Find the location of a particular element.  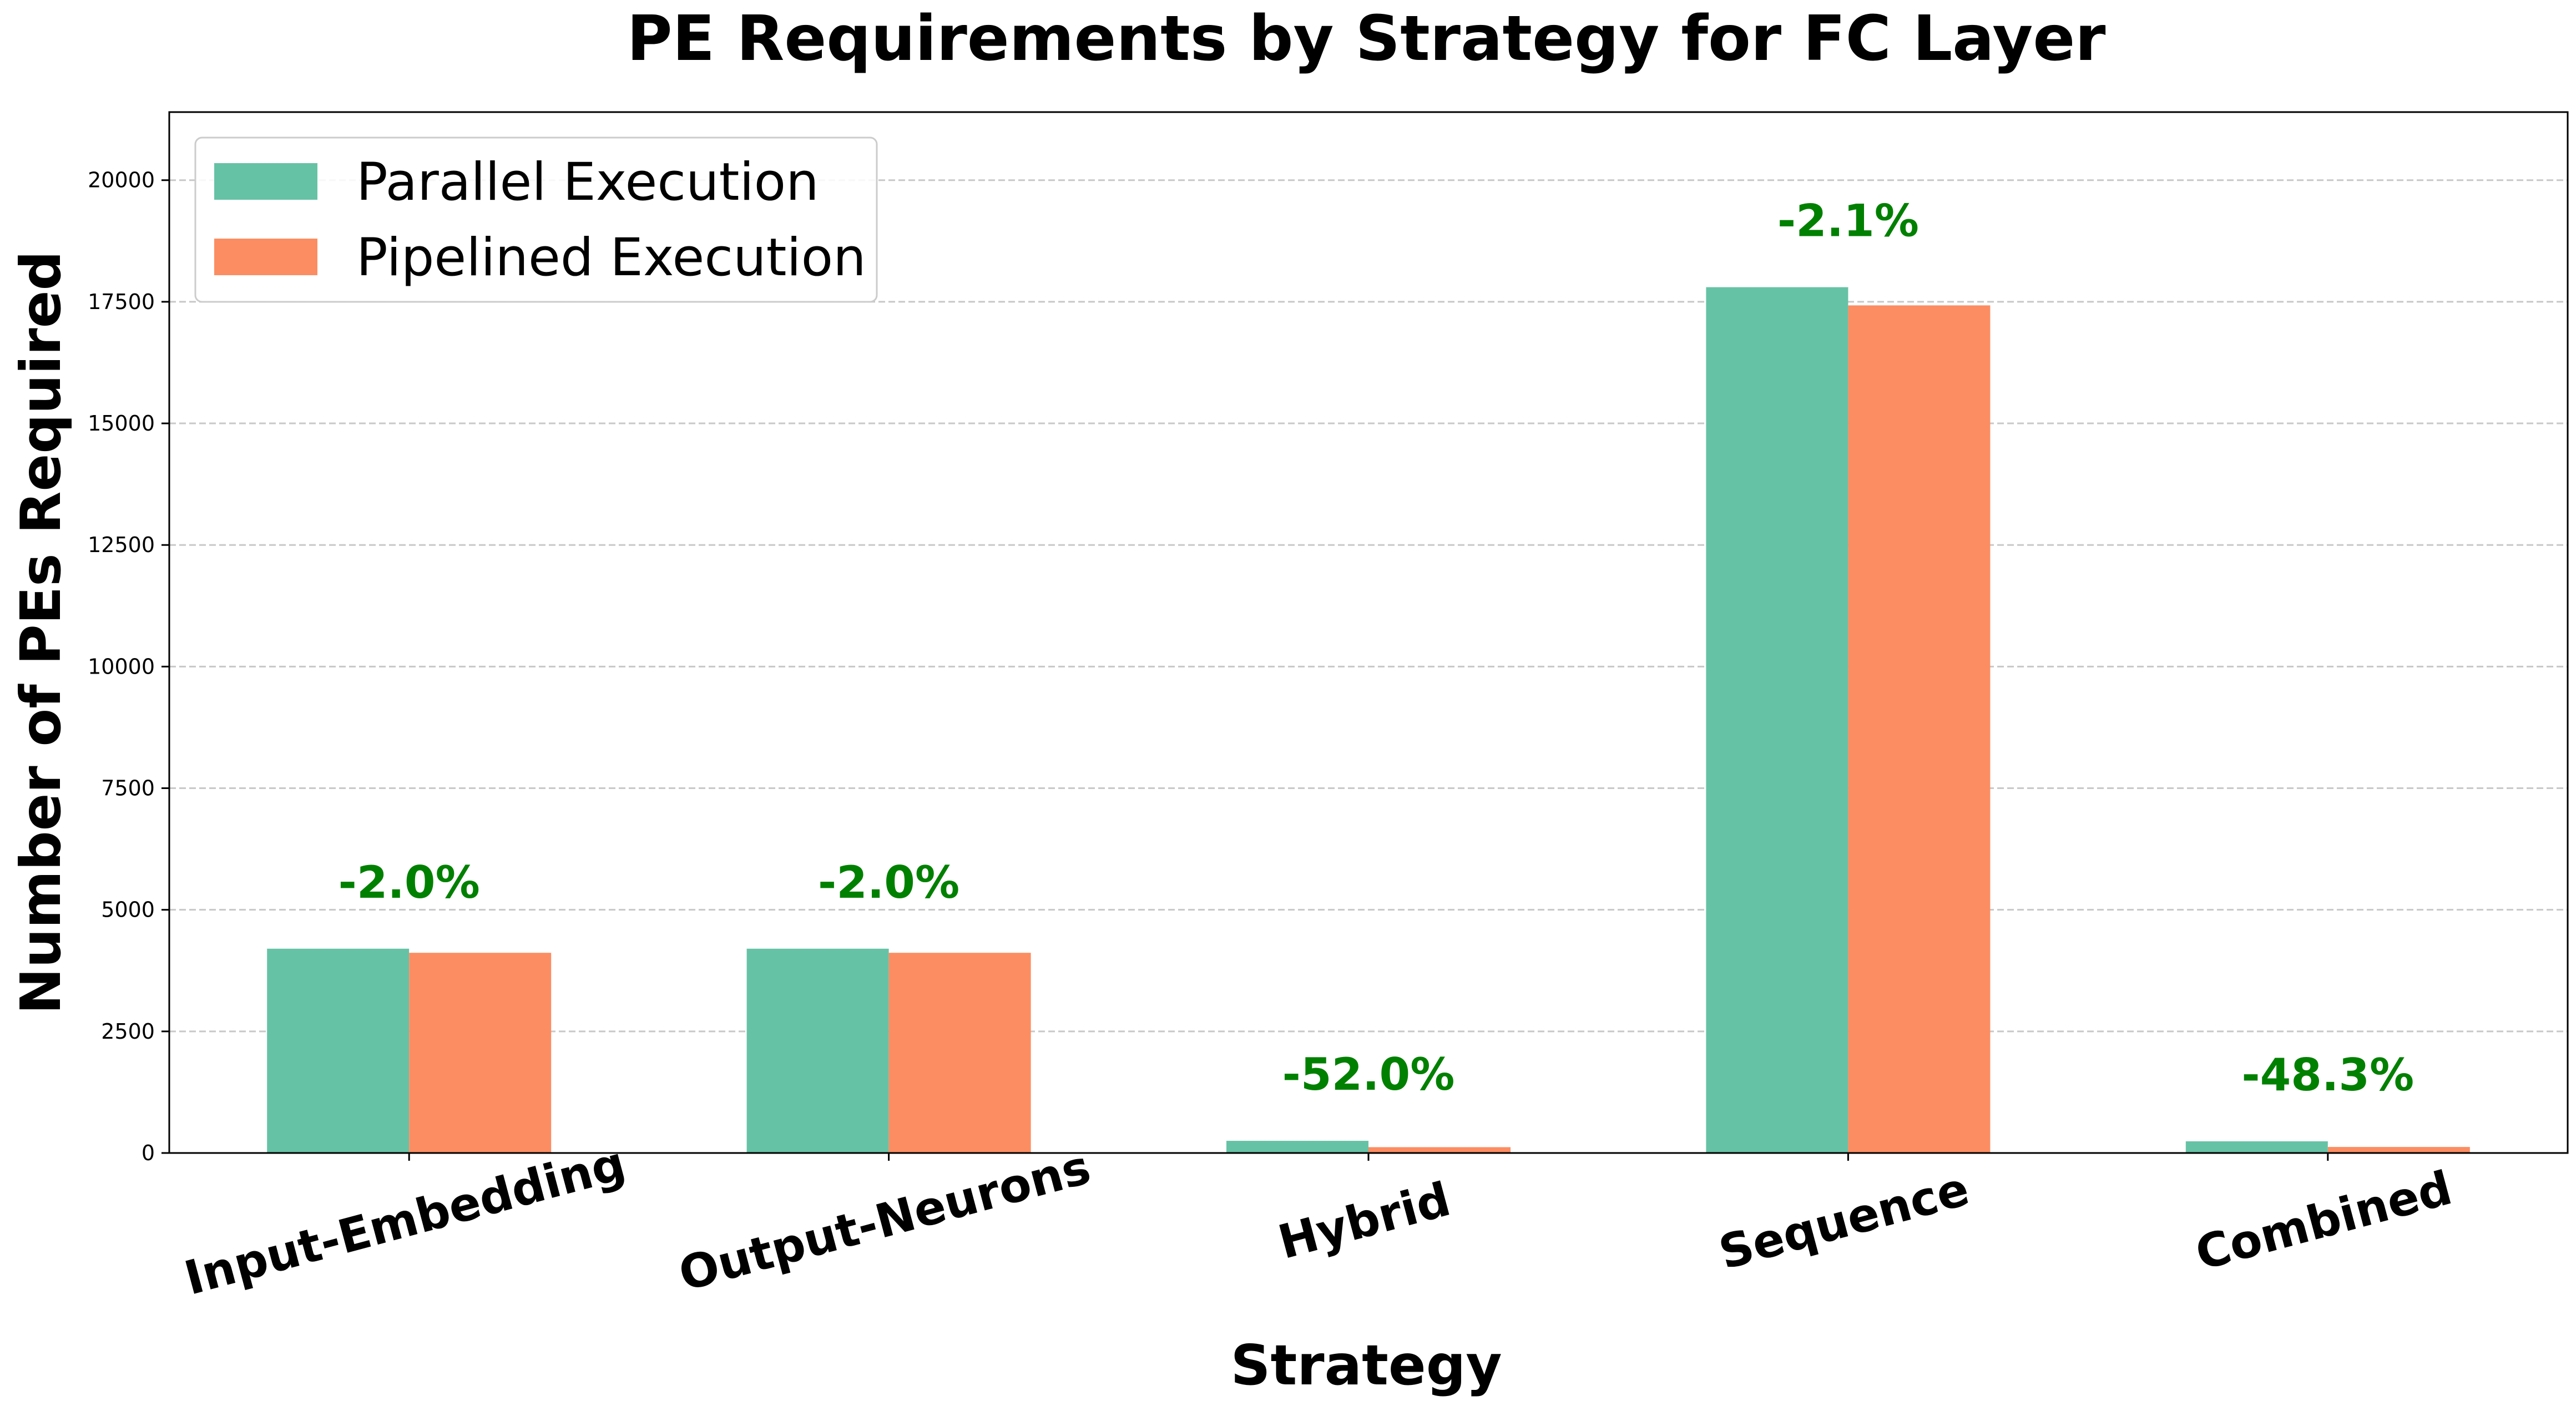

bar-annotation: -48.3% is located at coordinates (2327, 1075).